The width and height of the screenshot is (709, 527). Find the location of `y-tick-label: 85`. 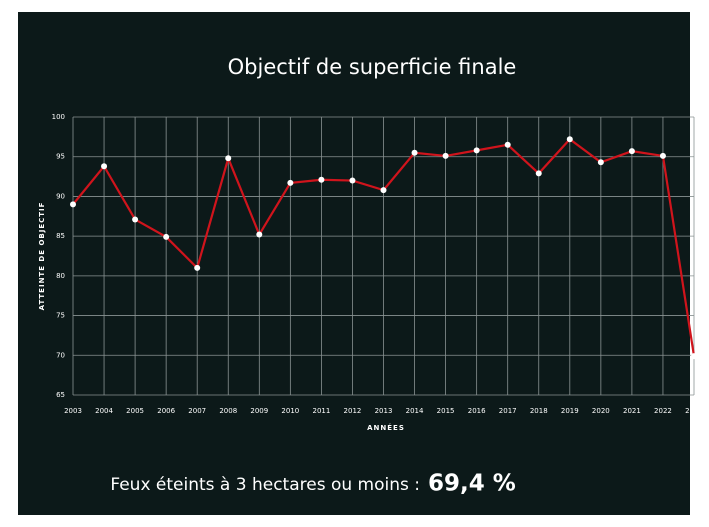

y-tick-label: 85 is located at coordinates (60, 236).